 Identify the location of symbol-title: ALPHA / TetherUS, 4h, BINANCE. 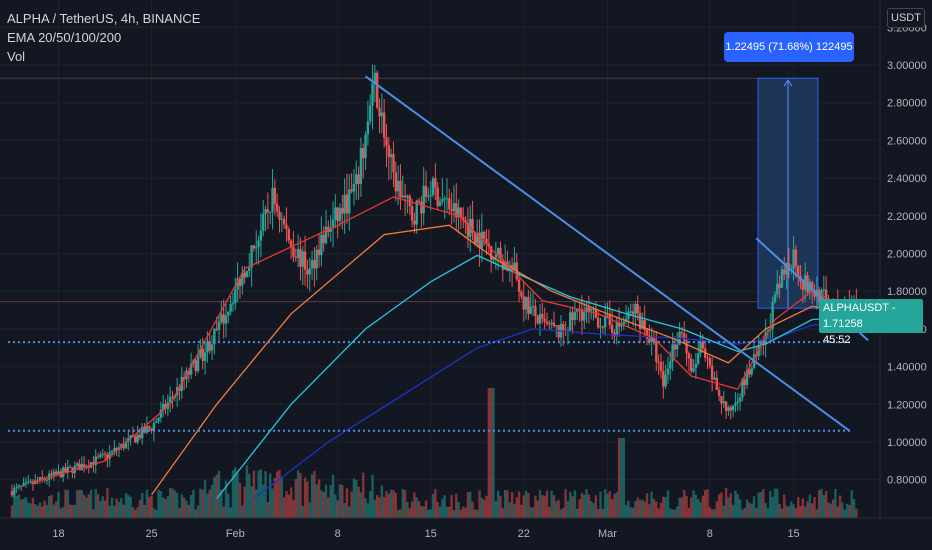
(104, 18).